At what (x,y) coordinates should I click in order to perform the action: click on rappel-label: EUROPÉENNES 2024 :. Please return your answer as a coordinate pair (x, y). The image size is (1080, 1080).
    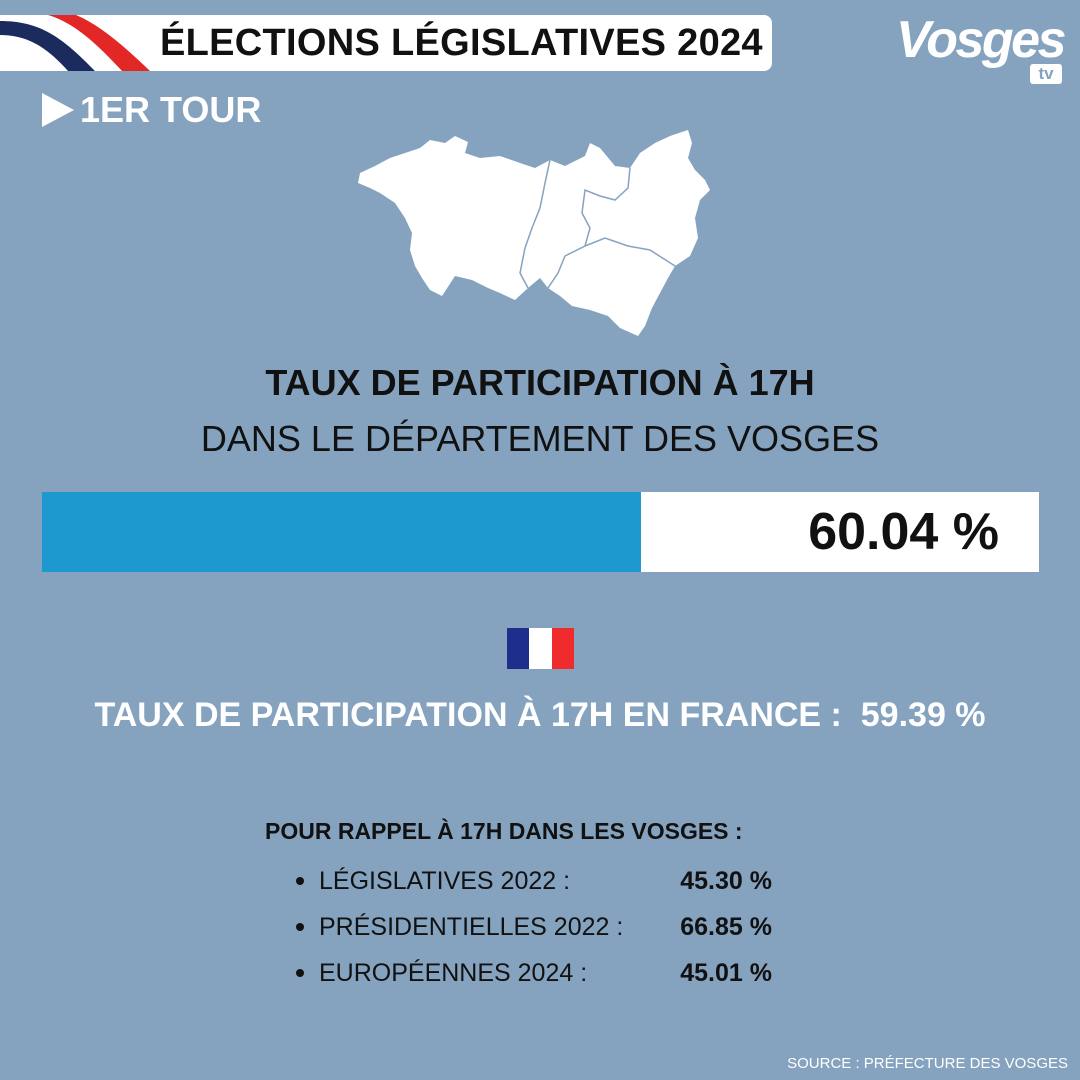
    Looking at the image, I should click on (453, 973).